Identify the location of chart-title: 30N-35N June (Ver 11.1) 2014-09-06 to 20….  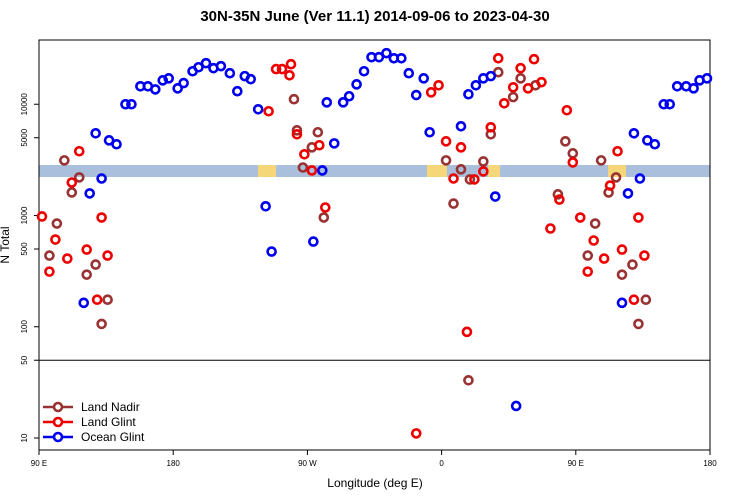
(374, 16).